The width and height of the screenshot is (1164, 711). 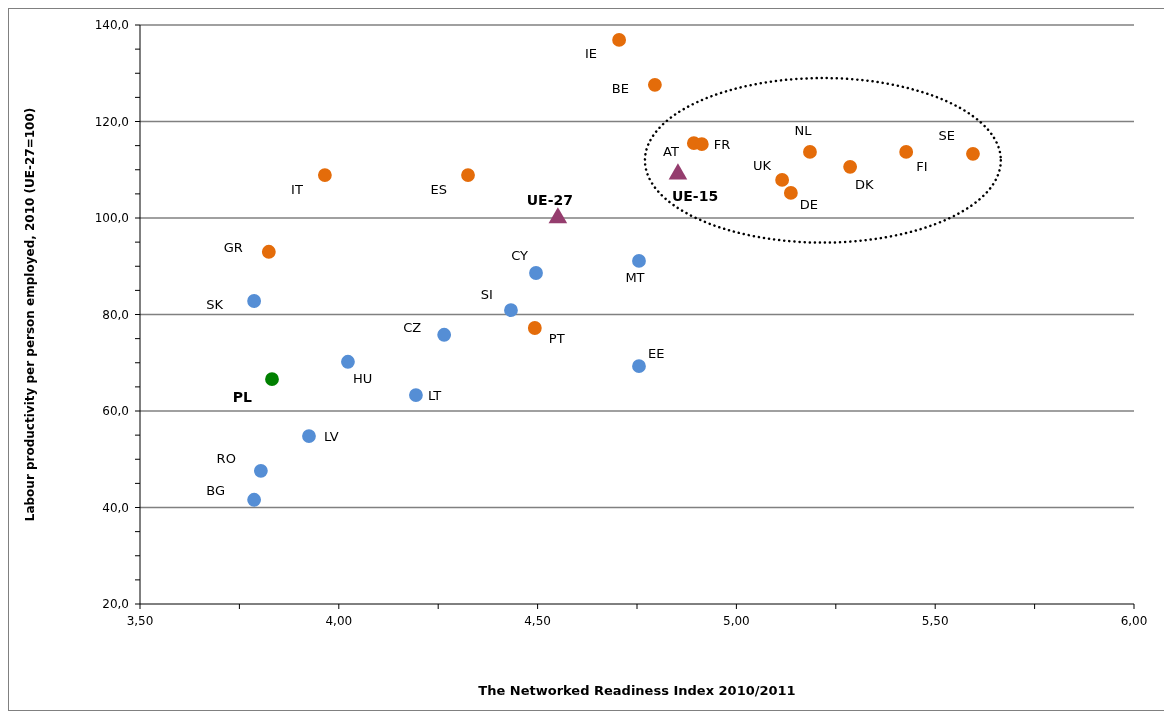 I want to click on annotation: FI, so click(x=922, y=167).